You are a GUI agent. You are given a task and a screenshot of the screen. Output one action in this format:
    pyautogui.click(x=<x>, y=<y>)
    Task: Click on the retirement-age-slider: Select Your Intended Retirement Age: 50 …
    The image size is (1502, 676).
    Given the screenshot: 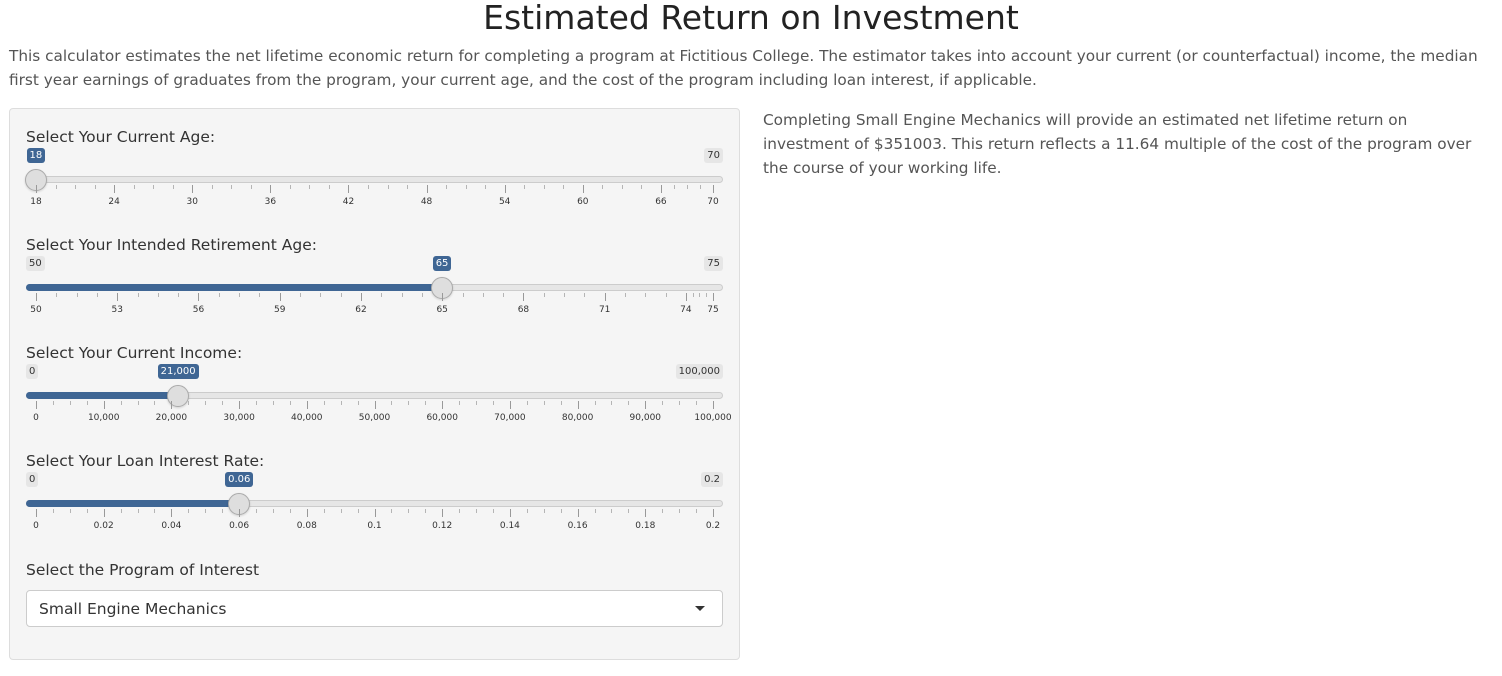 What is the action you would take?
    pyautogui.click(x=374, y=285)
    